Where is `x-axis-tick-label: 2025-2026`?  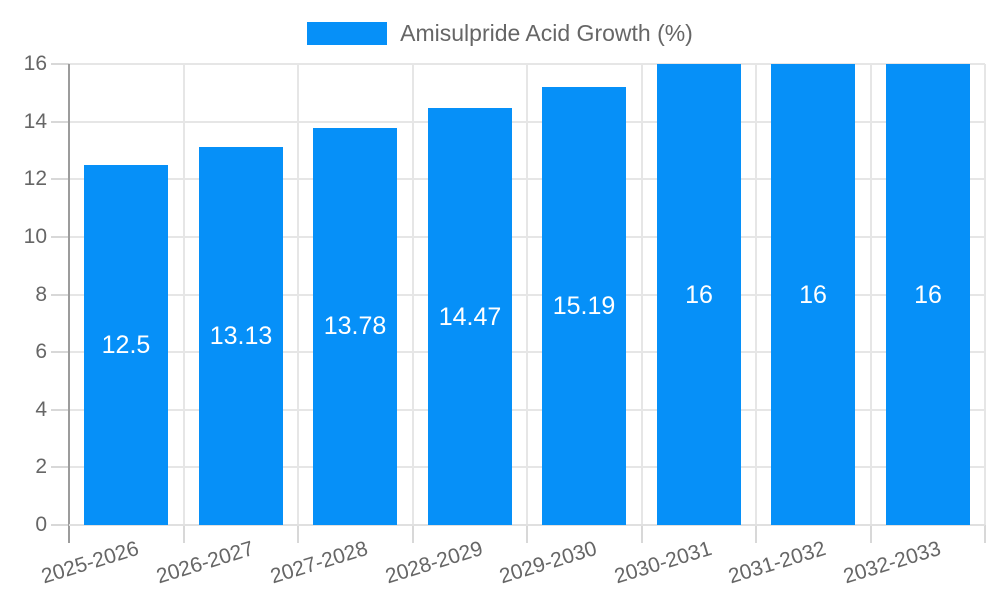 x-axis-tick-label: 2025-2026 is located at coordinates (90, 562).